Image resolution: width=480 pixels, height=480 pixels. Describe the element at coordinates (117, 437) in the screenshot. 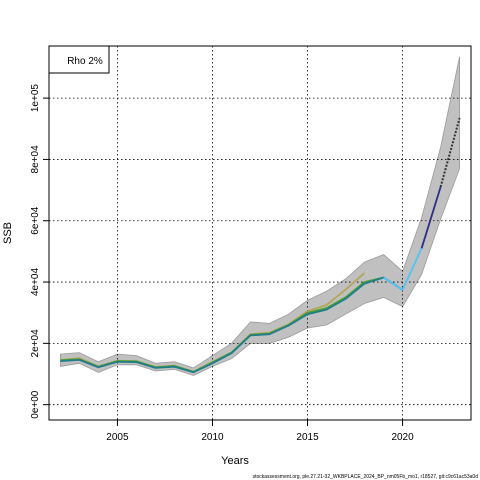

I see `x-tick-label: 2005` at that location.